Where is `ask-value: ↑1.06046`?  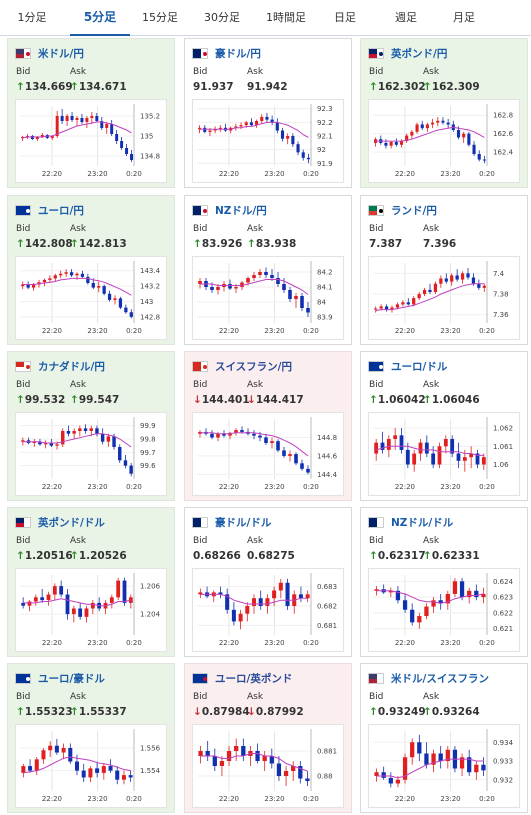
ask-value: ↑1.06046 is located at coordinates (451, 400).